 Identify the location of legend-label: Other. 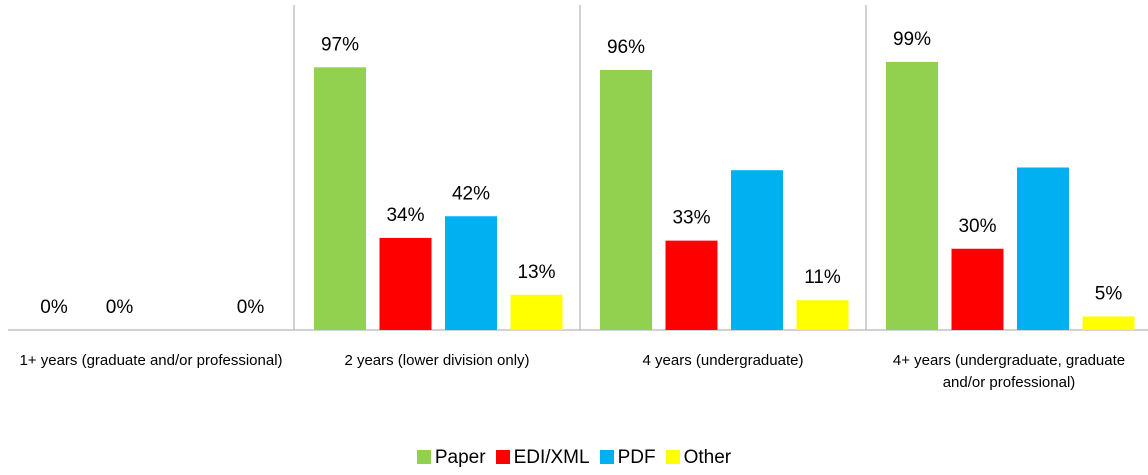
(707, 457).